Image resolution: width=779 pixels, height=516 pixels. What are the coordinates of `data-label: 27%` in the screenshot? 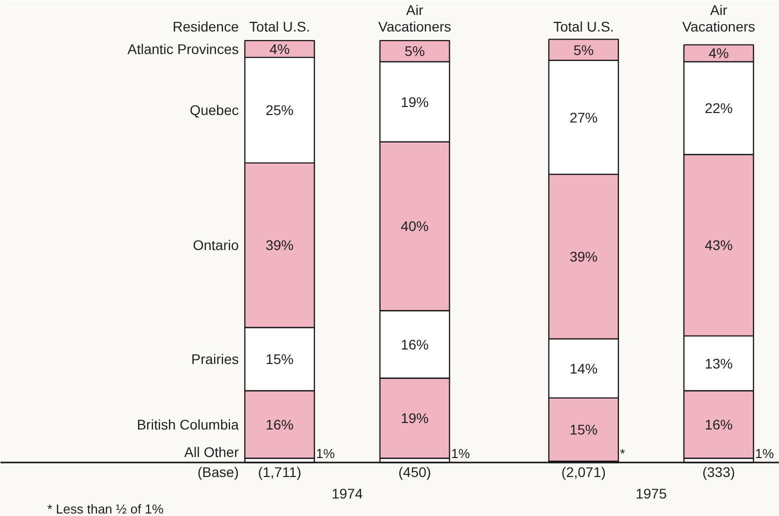 It's located at (584, 117).